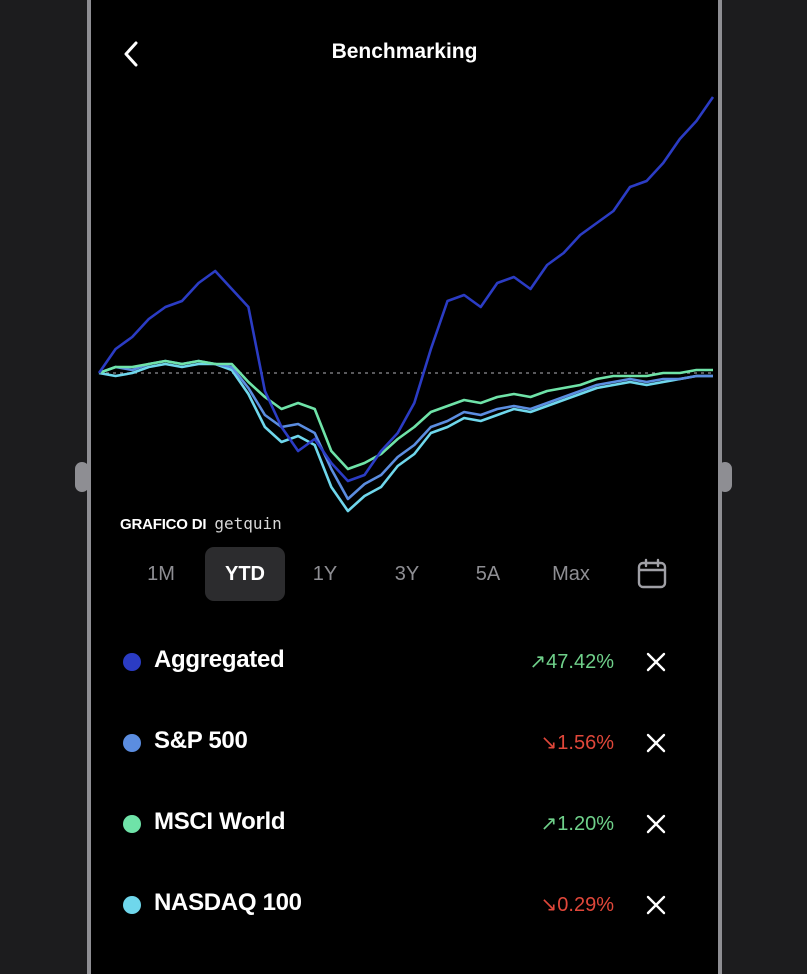 Image resolution: width=807 pixels, height=974 pixels. Describe the element at coordinates (404, 51) in the screenshot. I see `page-title: Benchmarking` at that location.